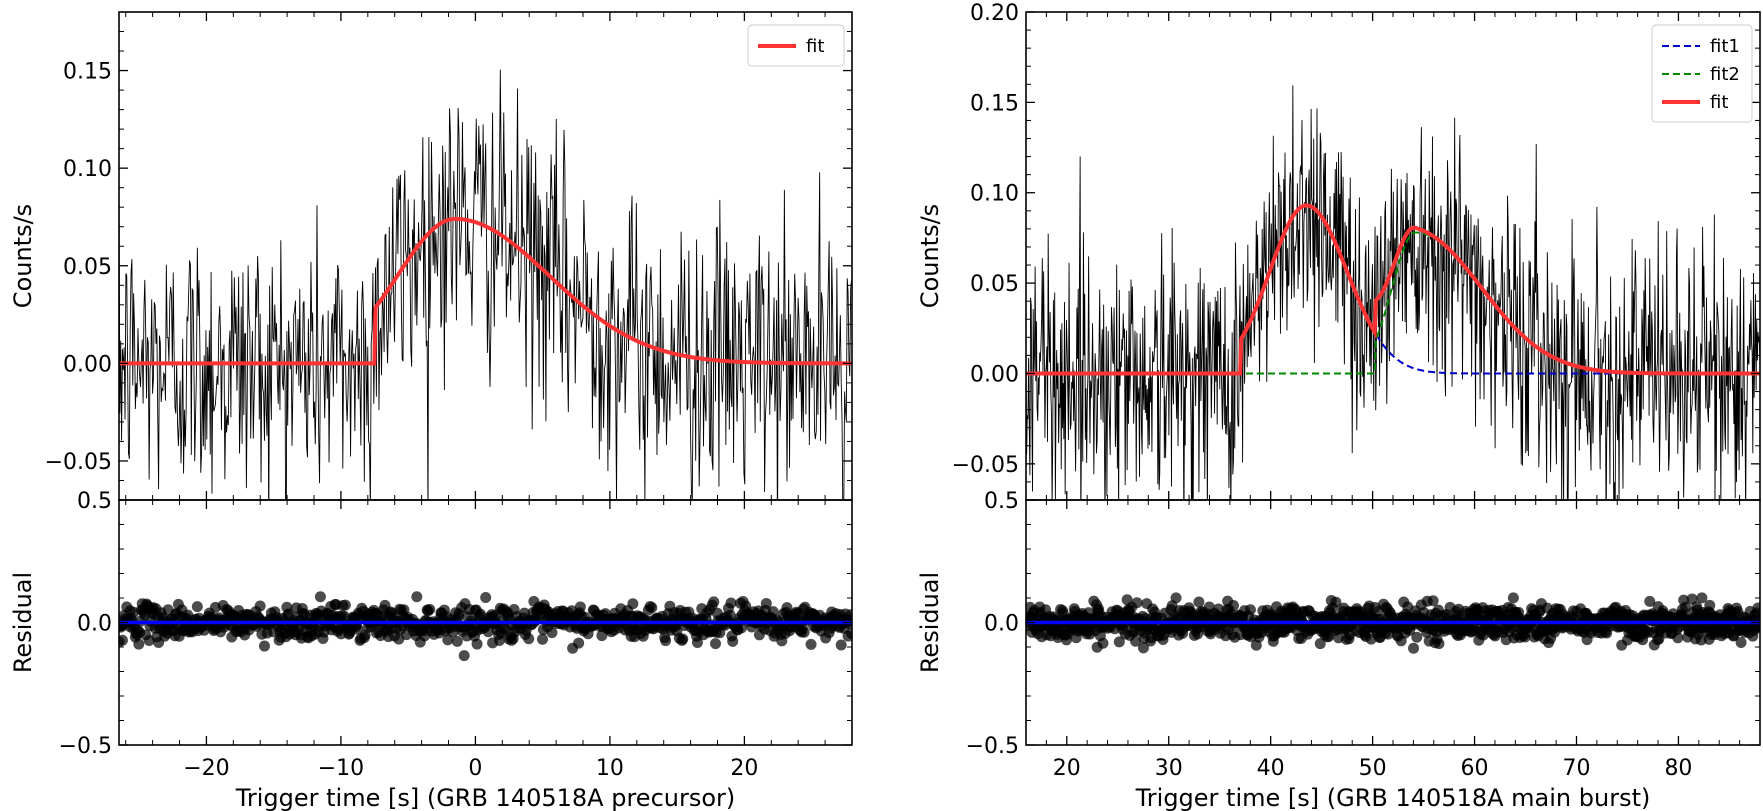  What do you see at coordinates (1725, 46) in the screenshot?
I see `legend-label-fit1: fit1` at bounding box center [1725, 46].